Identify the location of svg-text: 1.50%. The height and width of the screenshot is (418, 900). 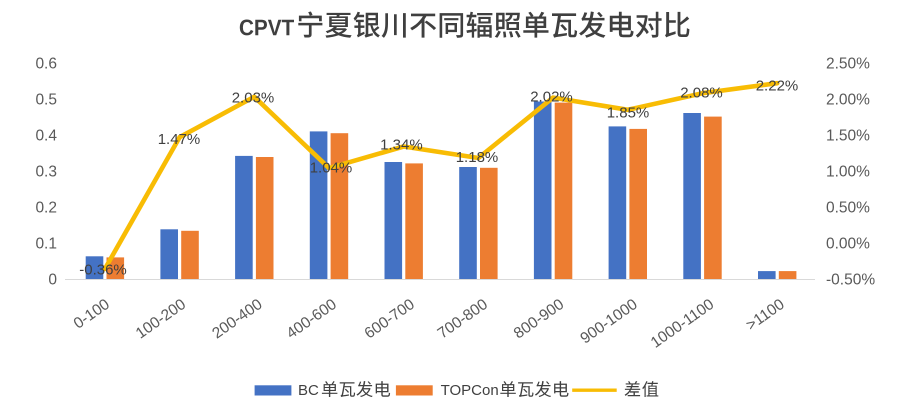
(848, 136).